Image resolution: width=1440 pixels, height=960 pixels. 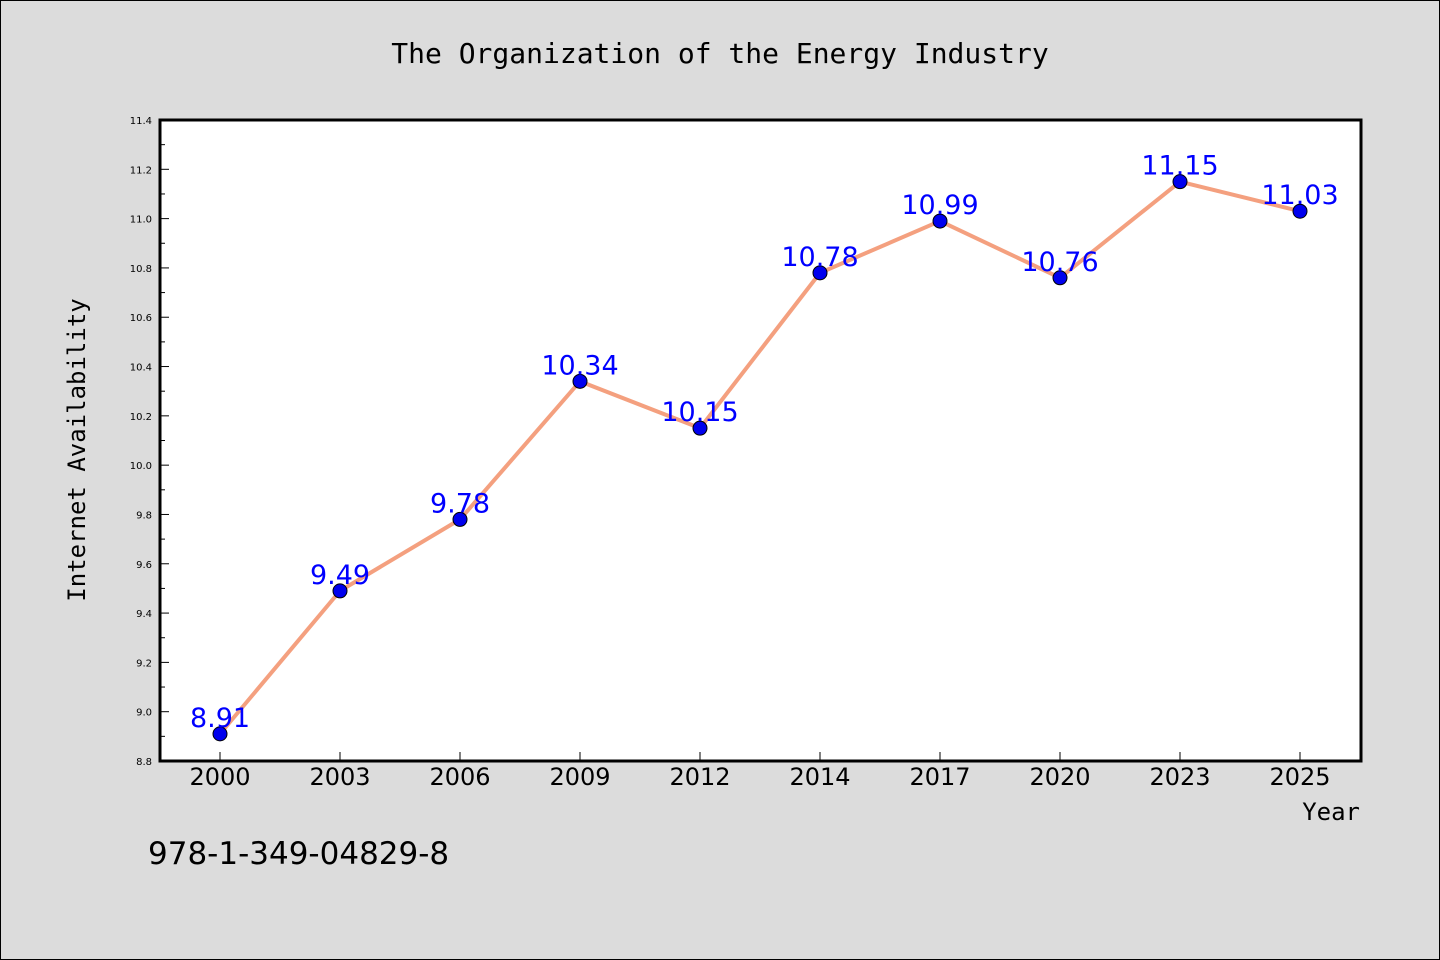 What do you see at coordinates (1179, 777) in the screenshot?
I see `x-tick-label: 2023` at bounding box center [1179, 777].